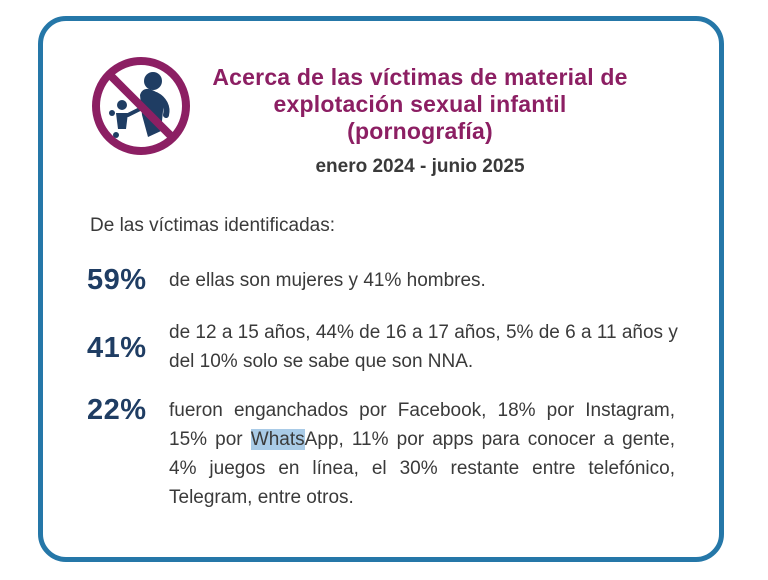 The image size is (768, 580). I want to click on text-selection-highlight: Whats, so click(277, 439).